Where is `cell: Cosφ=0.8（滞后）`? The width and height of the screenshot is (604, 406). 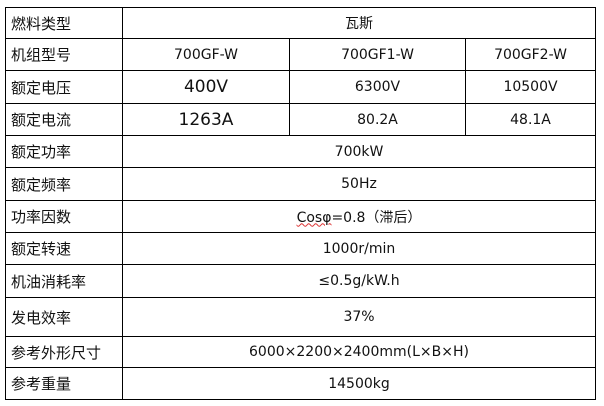
cell: Cosφ=0.8（滞后） is located at coordinates (359, 216).